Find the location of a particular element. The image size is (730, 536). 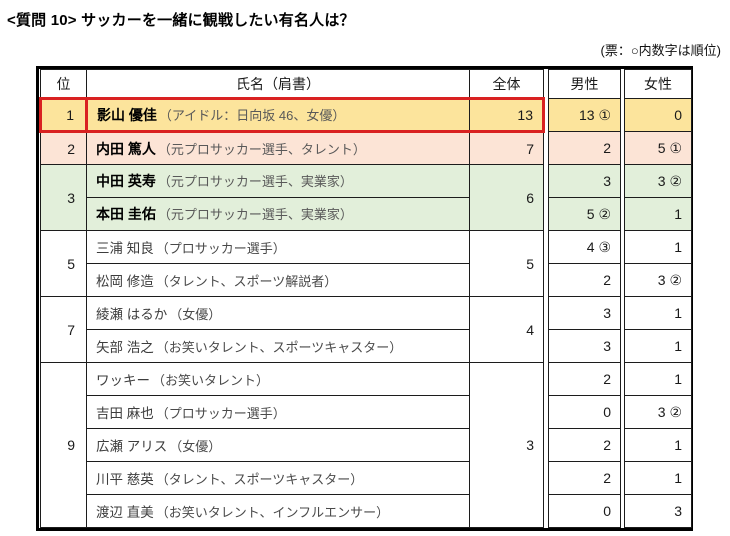

celebrity-name: 吉田 麻也 is located at coordinates (125, 413).